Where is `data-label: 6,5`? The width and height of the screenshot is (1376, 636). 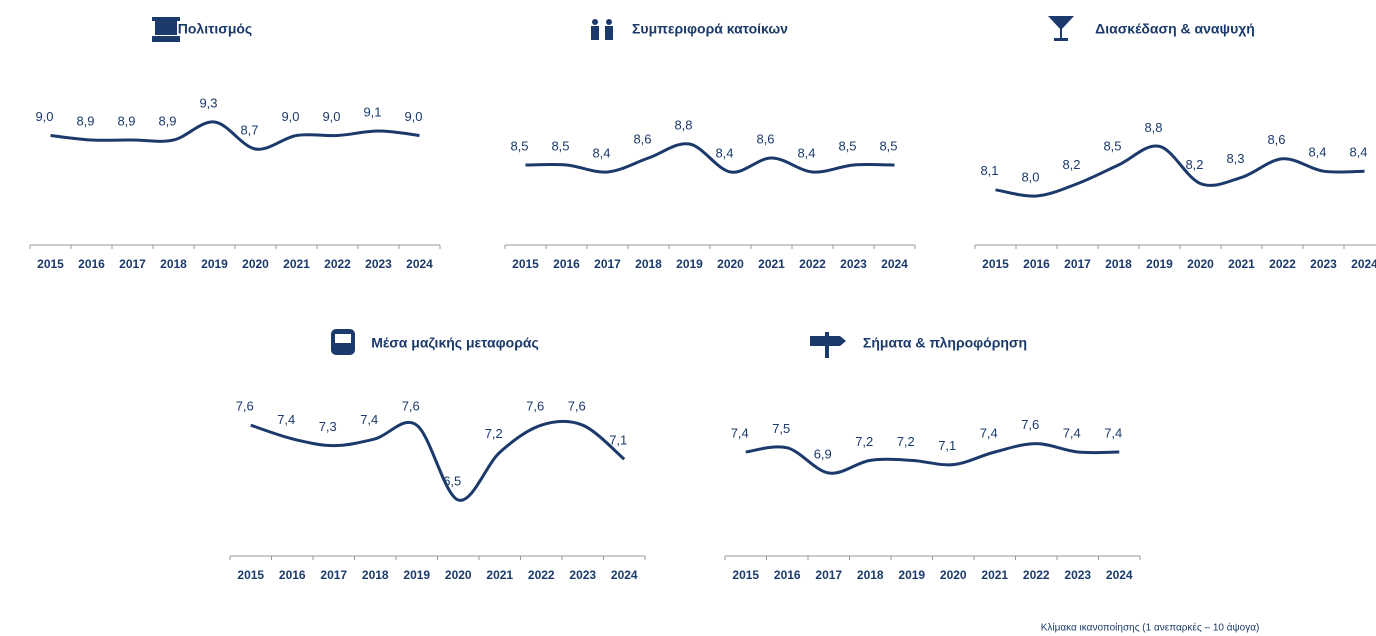
data-label: 6,5 is located at coordinates (452, 480).